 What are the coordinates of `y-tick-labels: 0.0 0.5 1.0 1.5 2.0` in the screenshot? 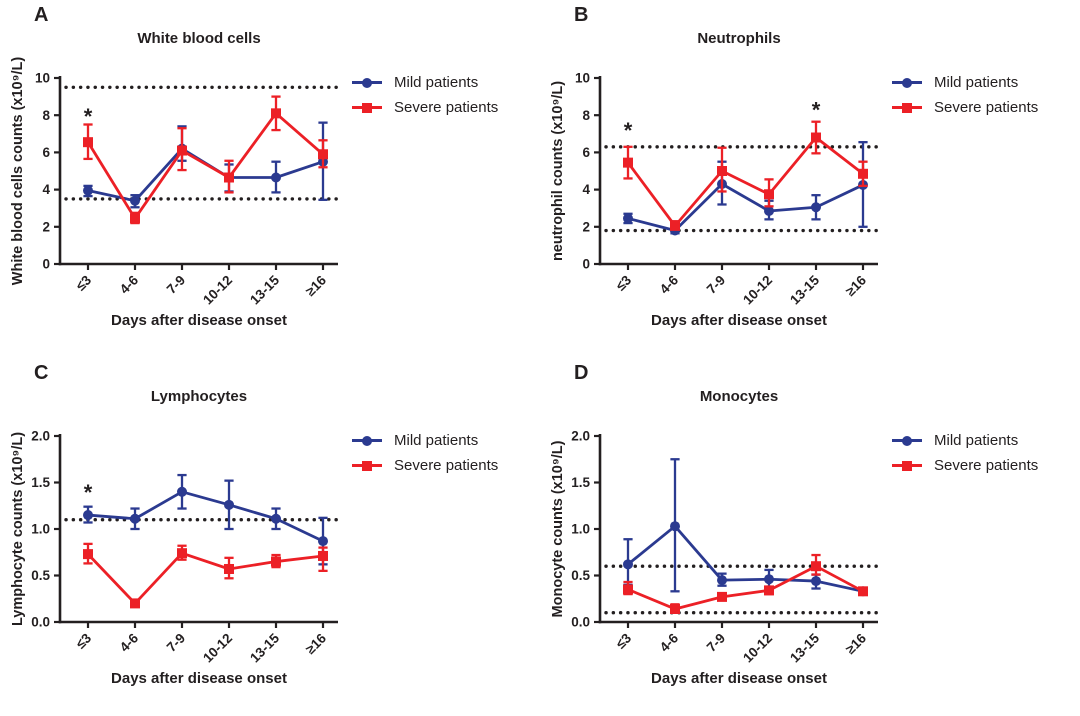 It's located at (40, 529).